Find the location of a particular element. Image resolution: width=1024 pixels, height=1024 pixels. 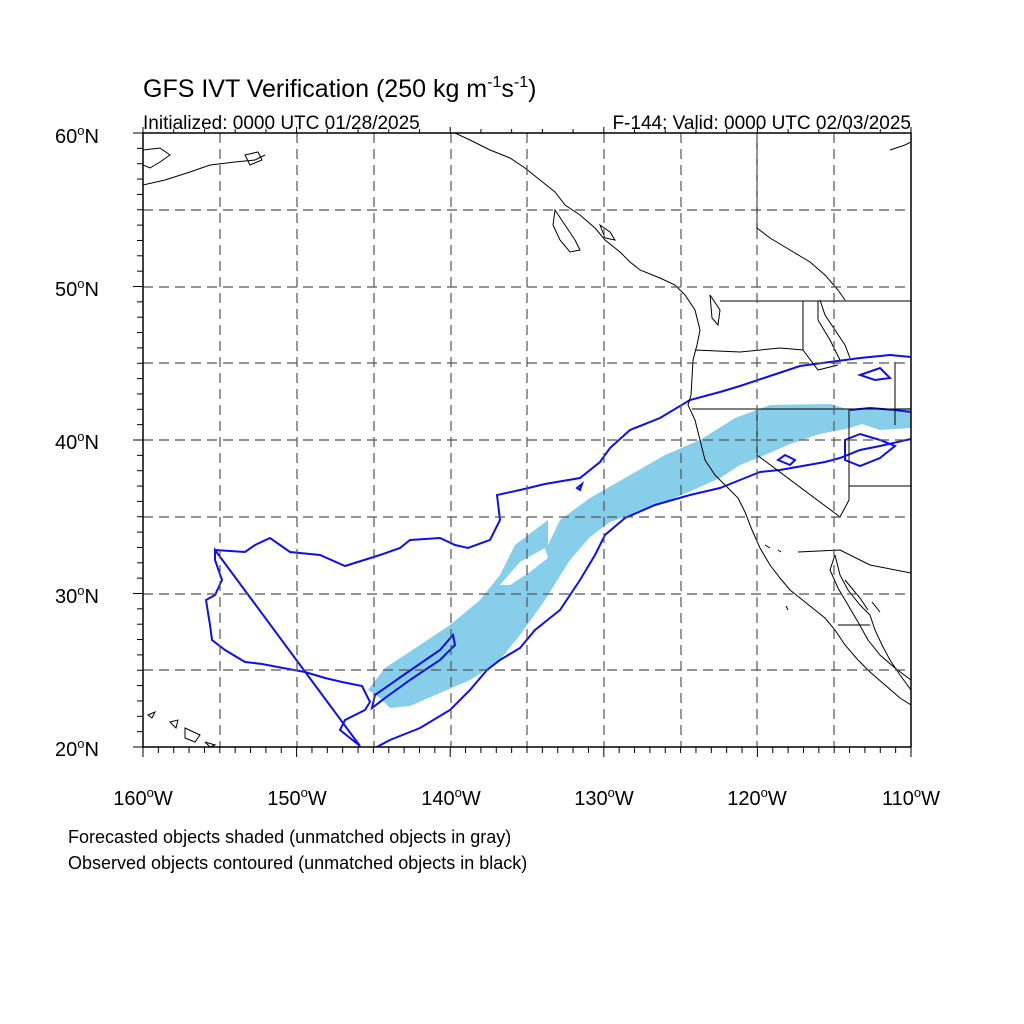

lat-label-30: 30oN is located at coordinates (77, 595).